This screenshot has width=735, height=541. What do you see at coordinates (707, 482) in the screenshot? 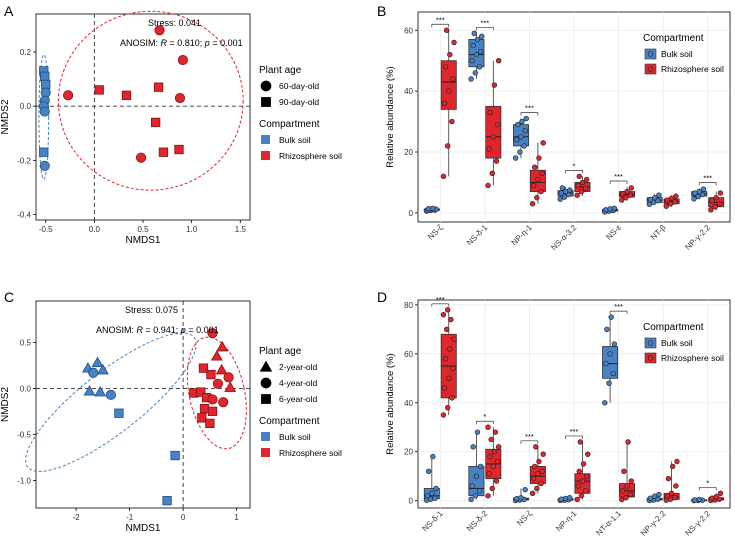
I see `significance-label: *` at bounding box center [707, 482].